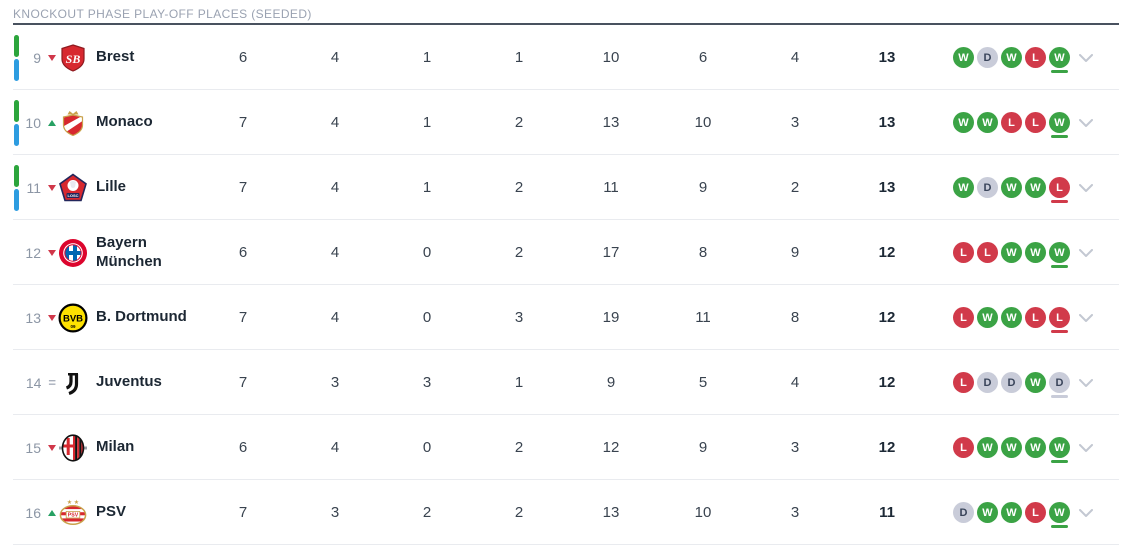 This screenshot has width=1125, height=546. I want to click on team-name: B. Dortmund, so click(141, 317).